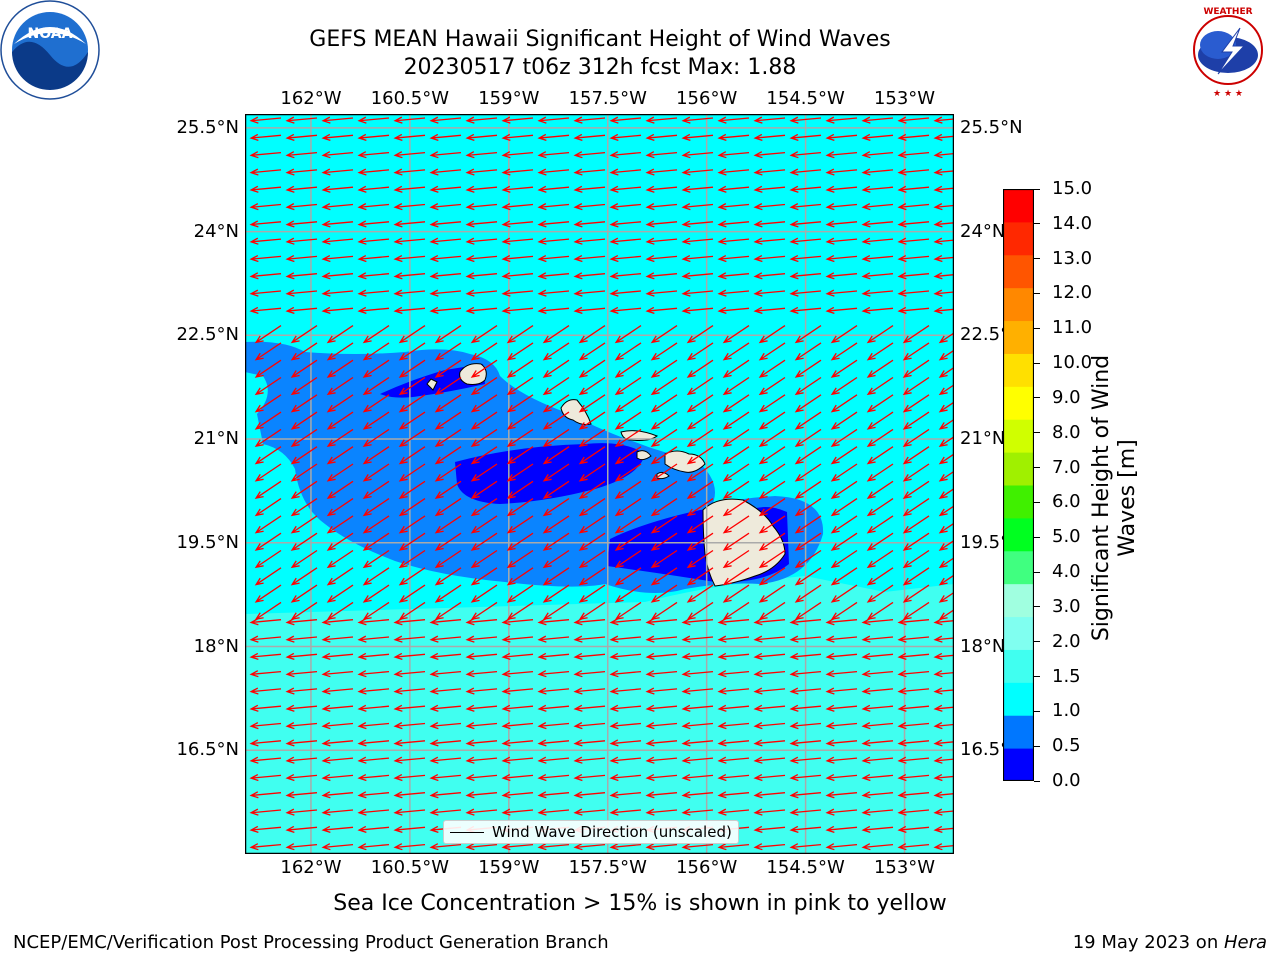 This screenshot has width=1280, height=960. Describe the element at coordinates (663, 475) in the screenshot. I see `land-kahoolawe` at that location.